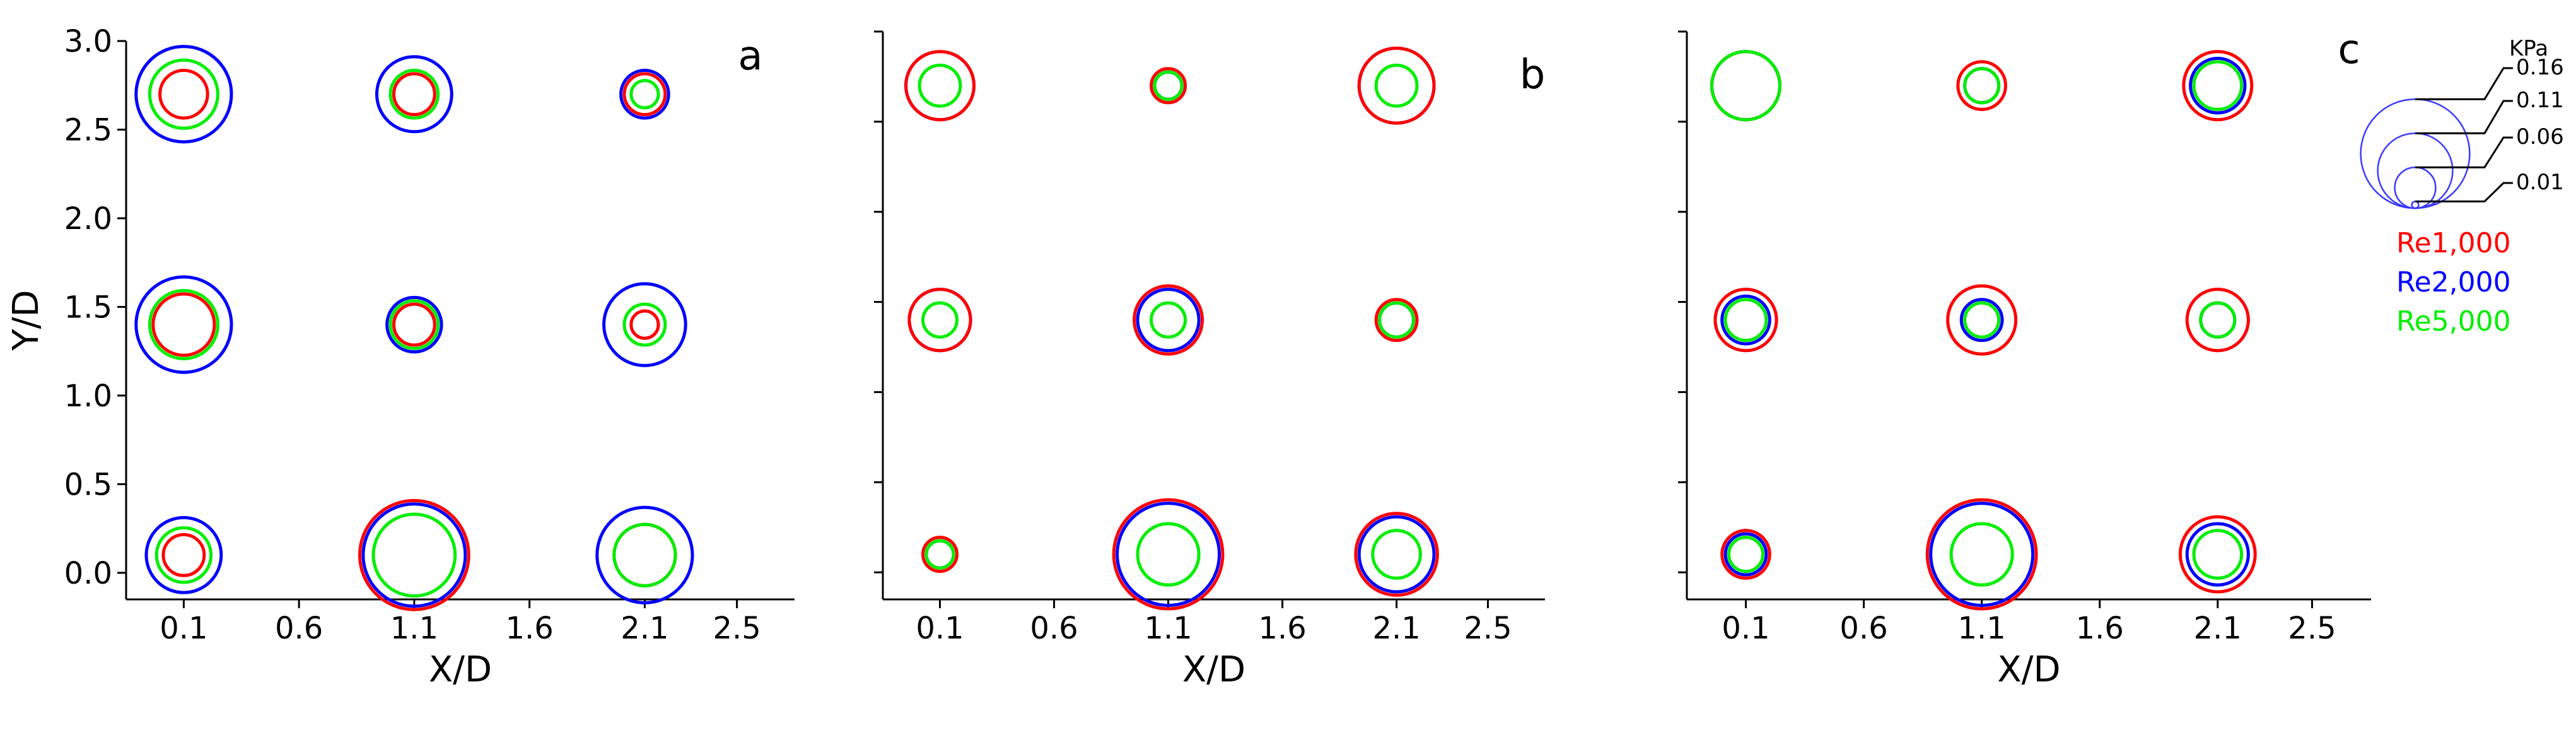  What do you see at coordinates (2454, 243) in the screenshot?
I see `legend-series-label: Re1,000` at bounding box center [2454, 243].